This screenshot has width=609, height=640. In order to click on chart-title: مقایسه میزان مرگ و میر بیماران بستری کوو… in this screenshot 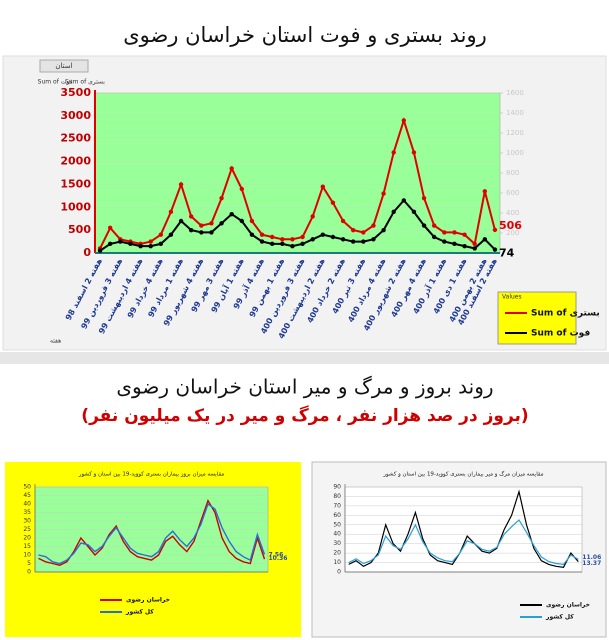, I will do `click(462, 474)`.